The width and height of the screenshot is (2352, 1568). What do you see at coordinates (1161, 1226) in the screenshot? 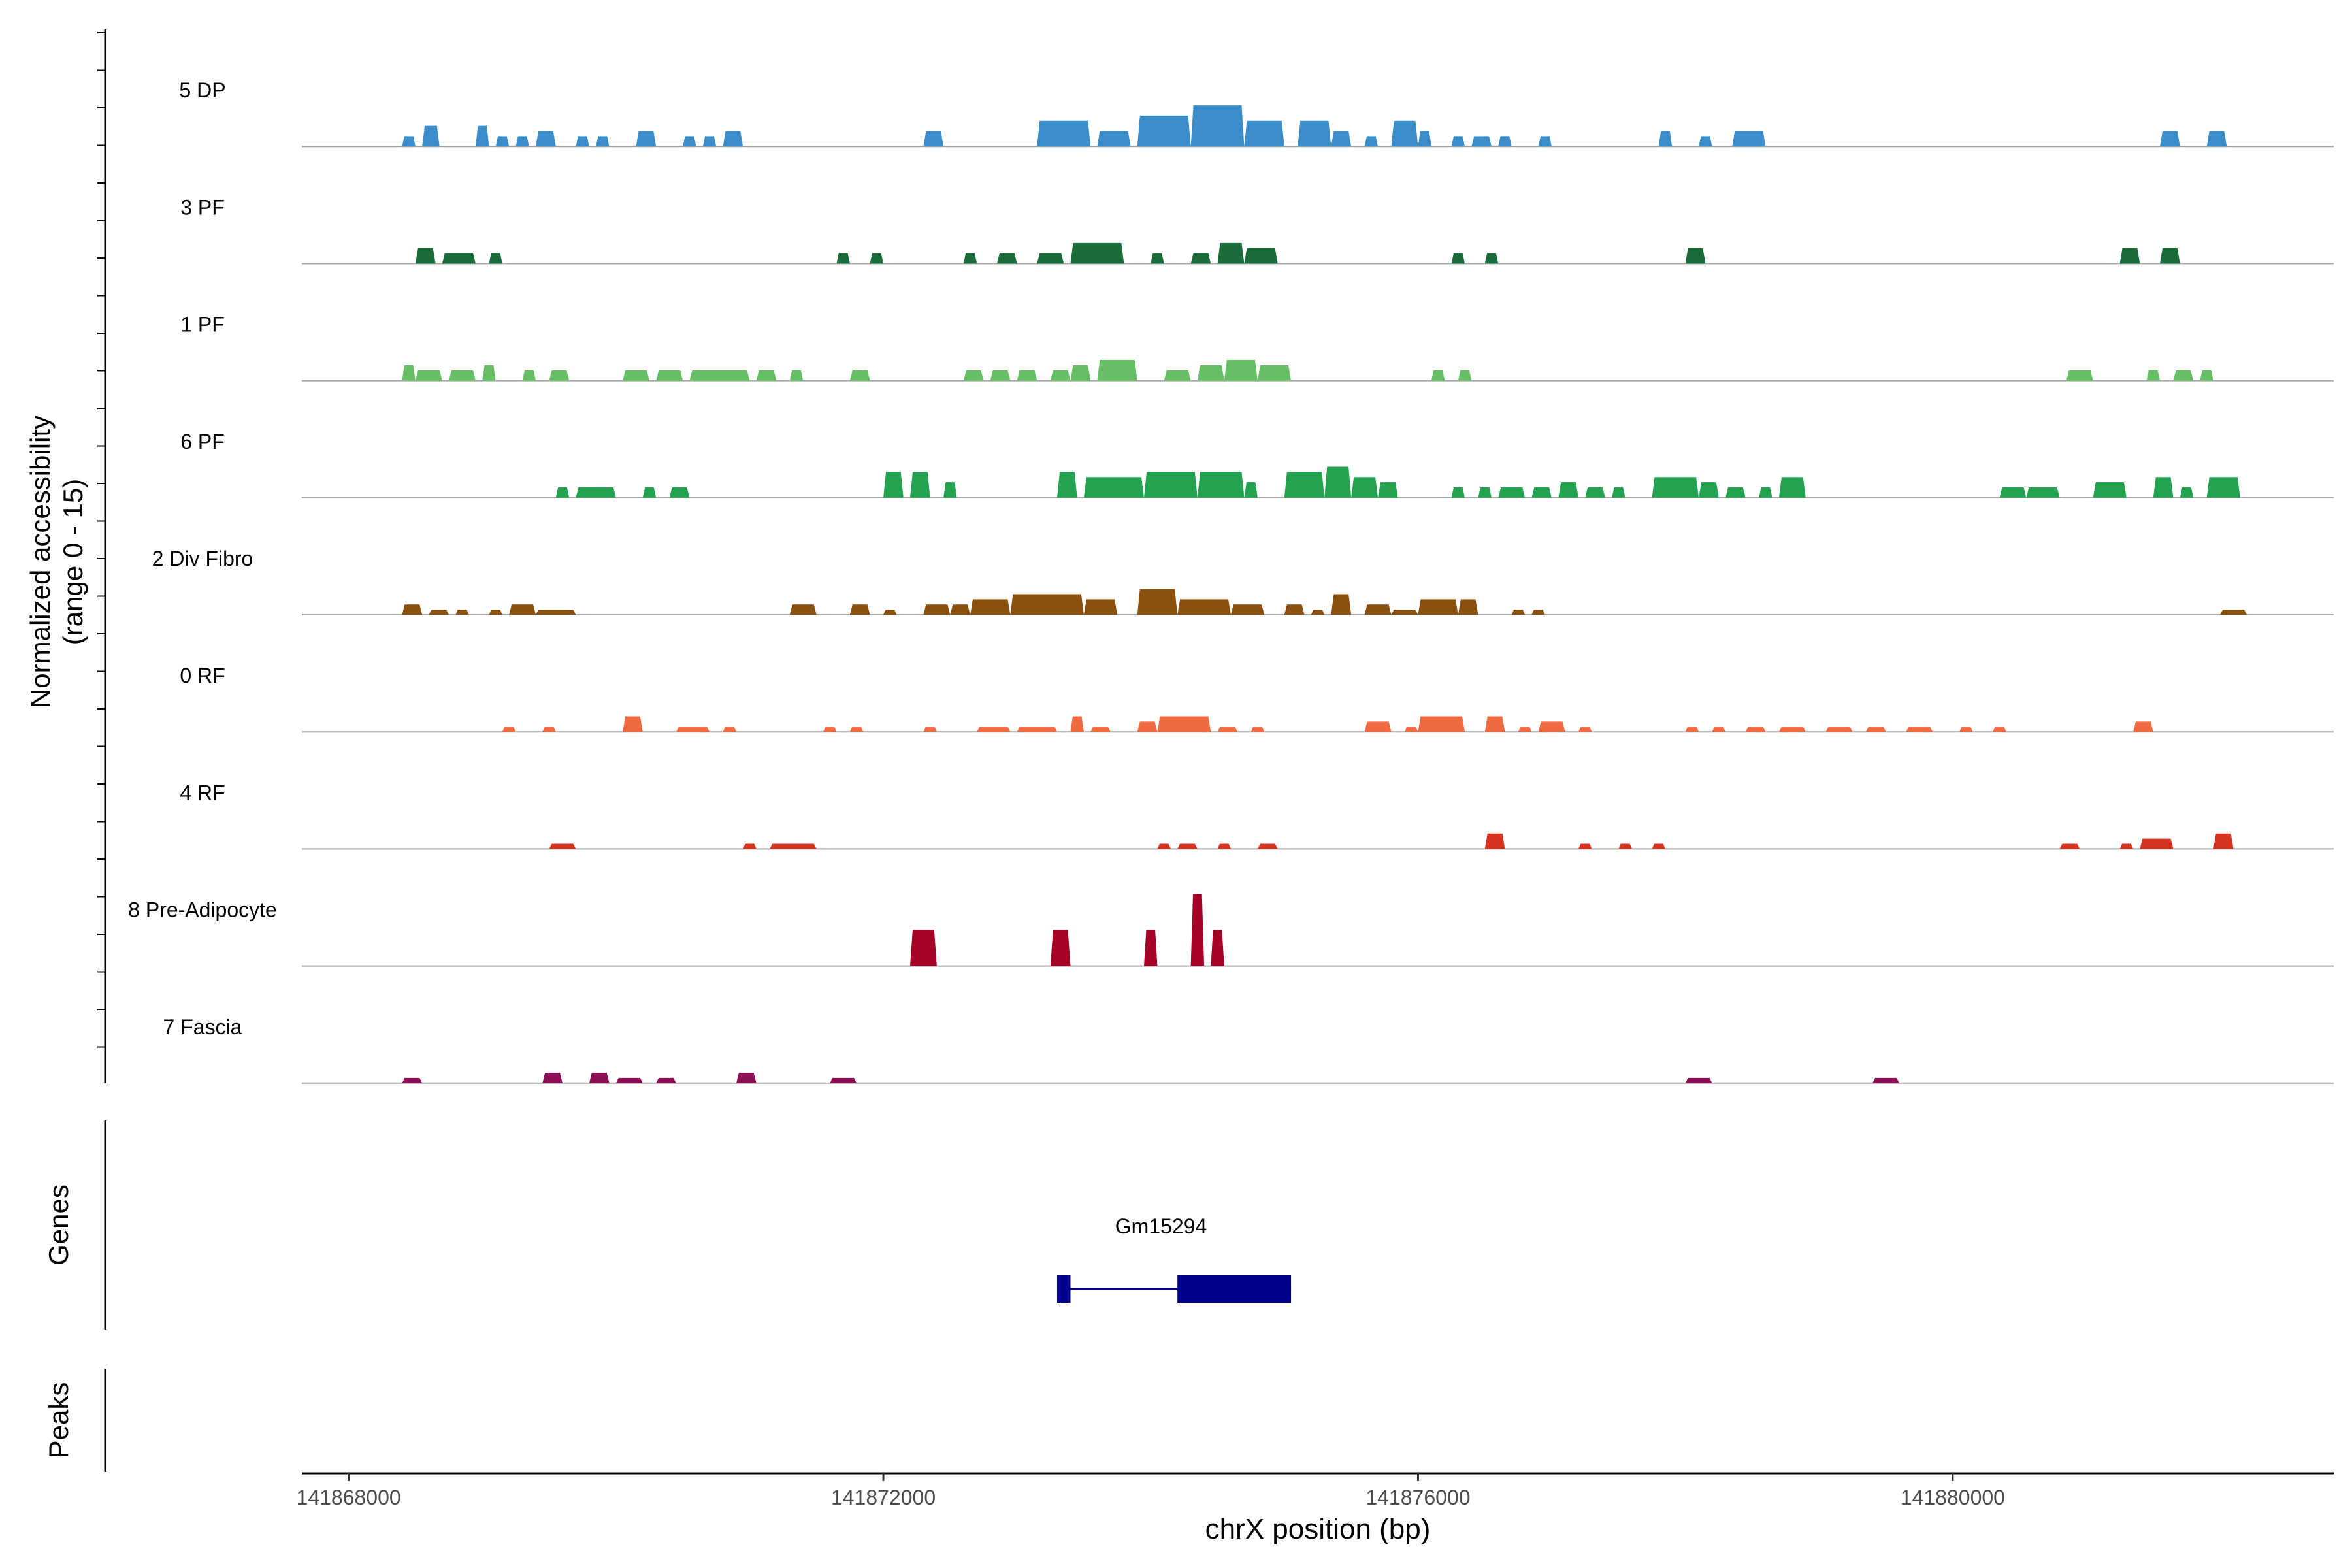
I see `gene-name-label: Gm15294` at bounding box center [1161, 1226].